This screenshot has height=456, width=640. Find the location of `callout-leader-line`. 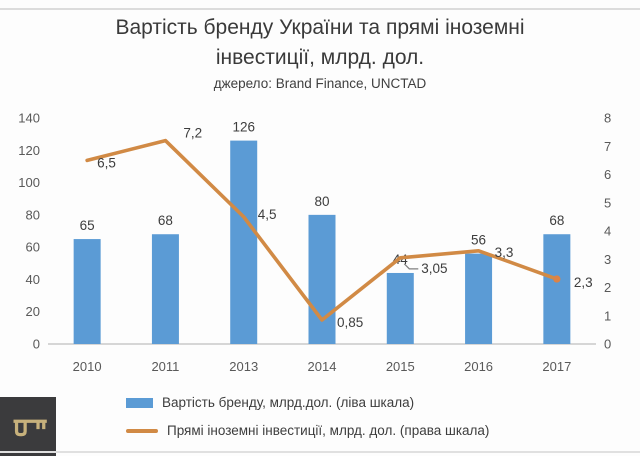

callout-leader-line is located at coordinates (411, 266).